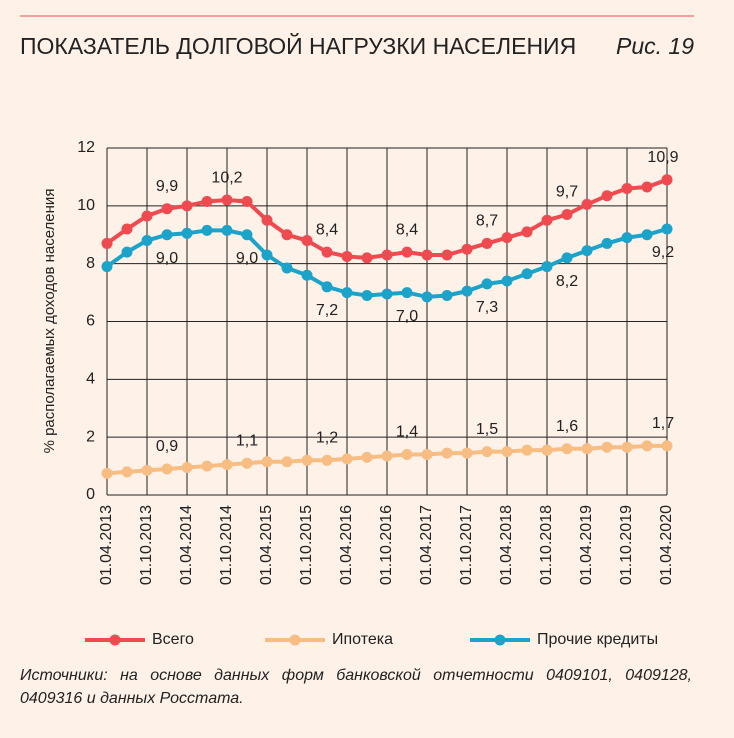  Describe the element at coordinates (567, 192) in the screenshot. I see `data-label: 9,7` at that location.